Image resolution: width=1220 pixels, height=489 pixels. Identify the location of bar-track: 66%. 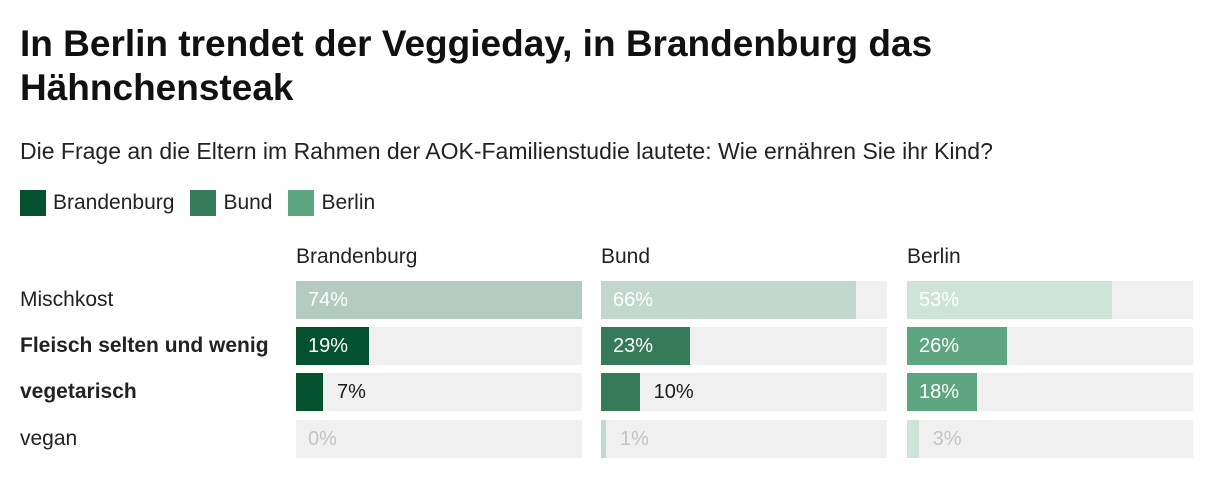
(744, 300).